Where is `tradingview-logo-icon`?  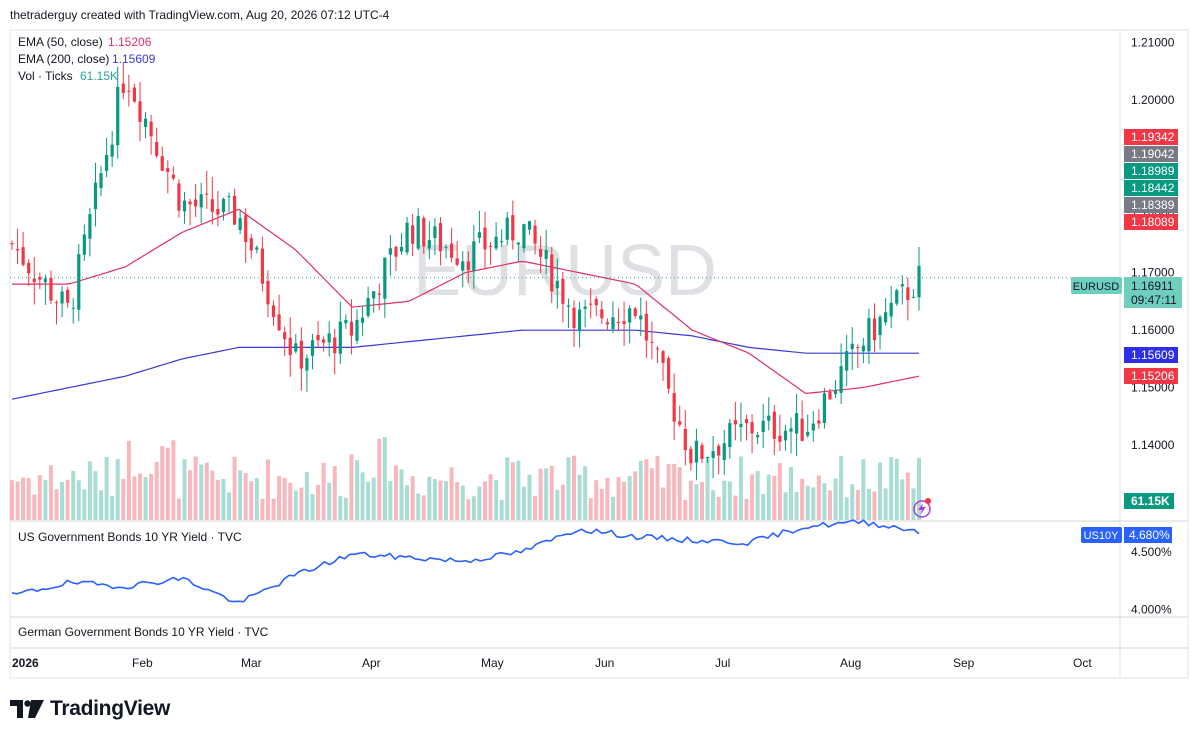
tradingview-logo-icon is located at coordinates (27, 709).